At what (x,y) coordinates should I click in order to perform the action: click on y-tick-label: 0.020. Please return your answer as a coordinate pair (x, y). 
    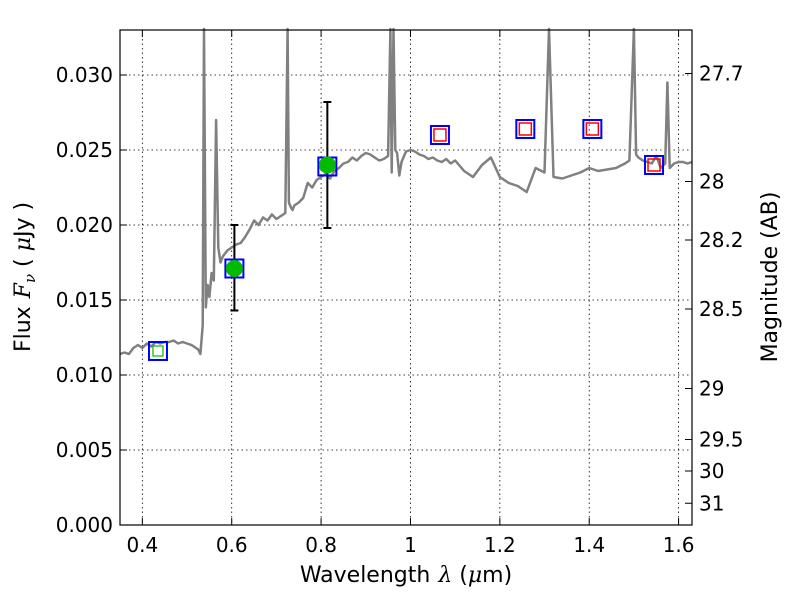
    Looking at the image, I should click on (84, 225).